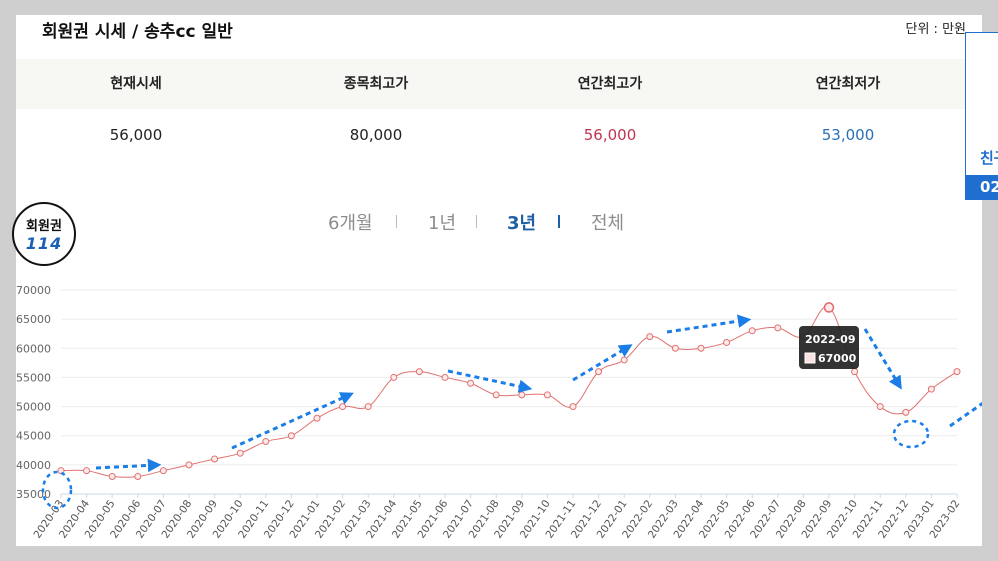  What do you see at coordinates (522, 223) in the screenshot?
I see `tab-3-years: 3년` at bounding box center [522, 223].